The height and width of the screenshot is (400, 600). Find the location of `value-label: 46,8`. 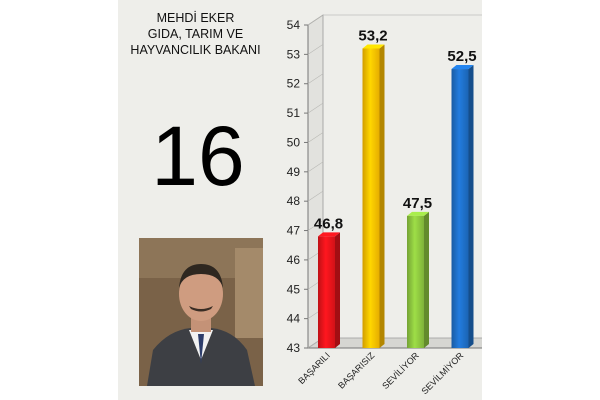

value-label: 46,8 is located at coordinates (328, 223).